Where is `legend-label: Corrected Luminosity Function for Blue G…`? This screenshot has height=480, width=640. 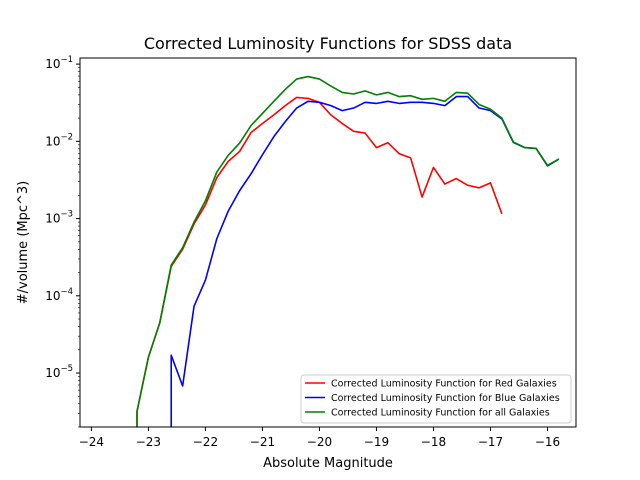
legend-label: Corrected Luminosity Function for Blue G… is located at coordinates (445, 398).